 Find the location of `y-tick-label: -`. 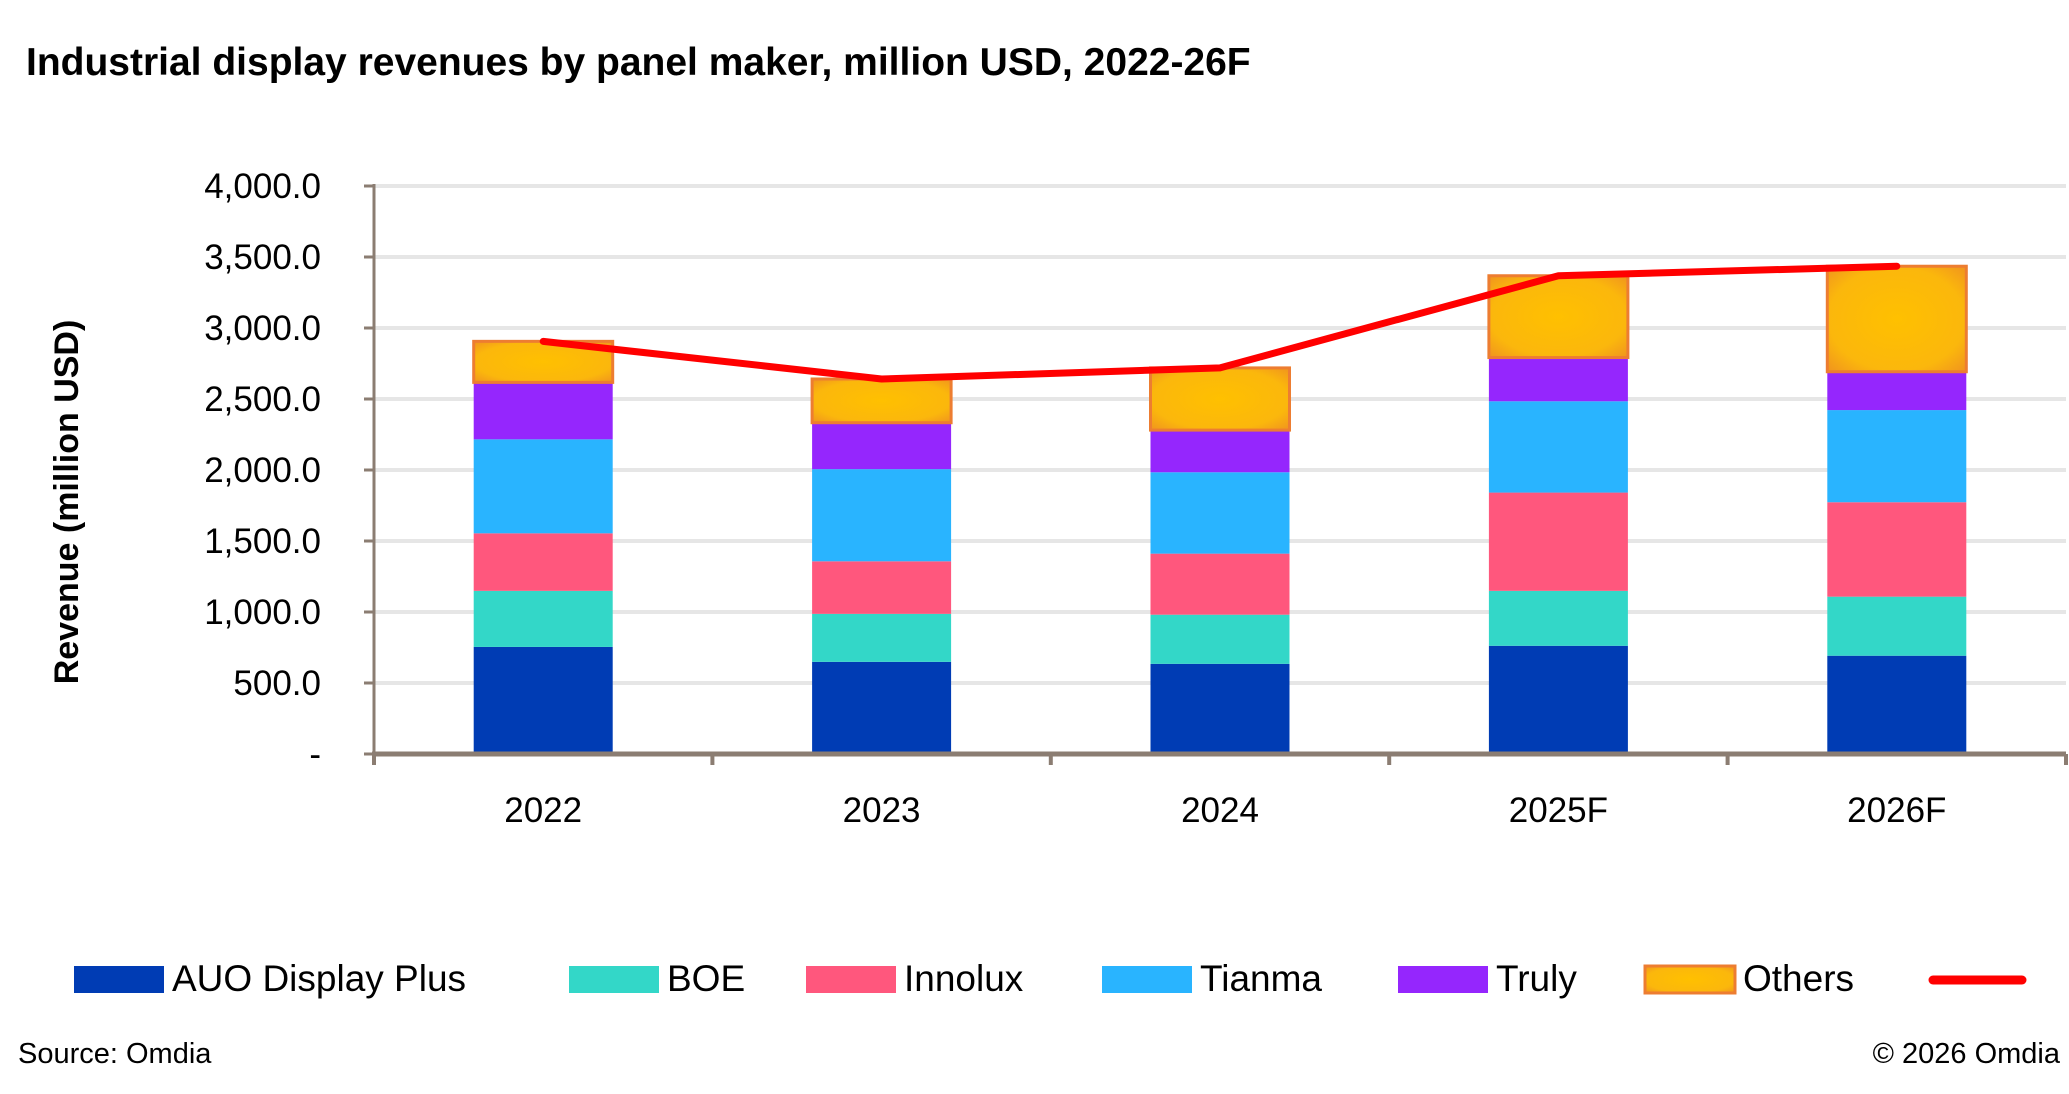

y-tick-label: - is located at coordinates (315, 754).